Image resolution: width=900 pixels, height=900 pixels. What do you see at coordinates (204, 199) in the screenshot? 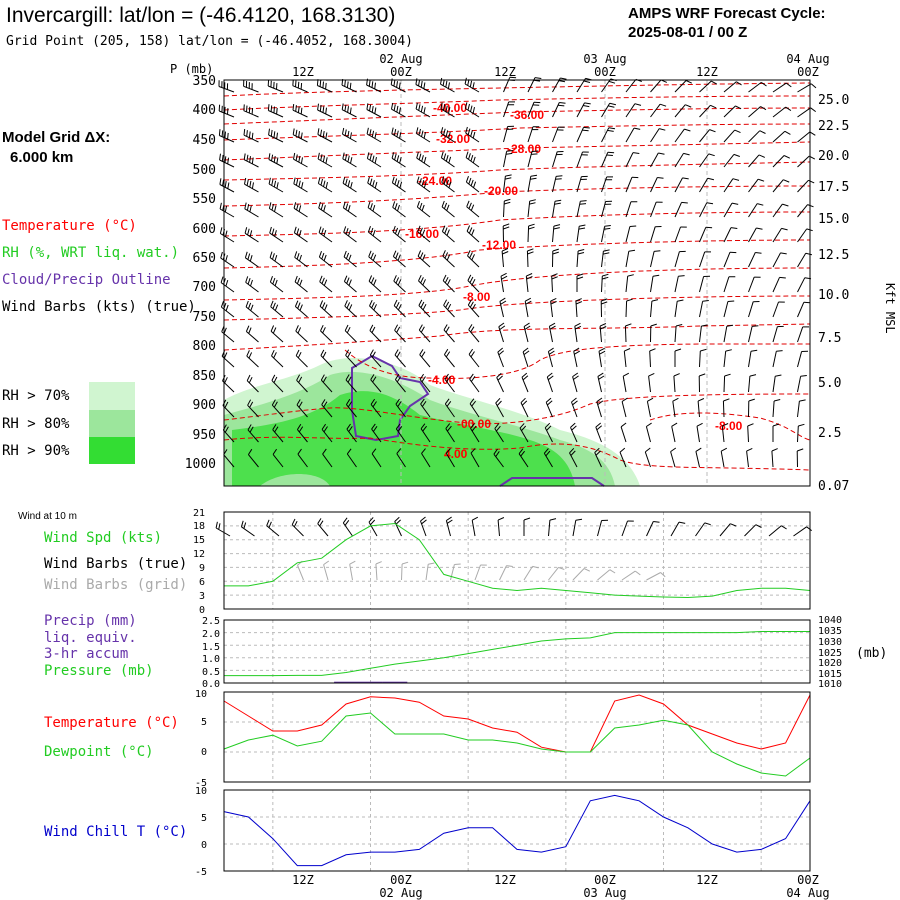
I see `tick-label: 550` at bounding box center [204, 199].